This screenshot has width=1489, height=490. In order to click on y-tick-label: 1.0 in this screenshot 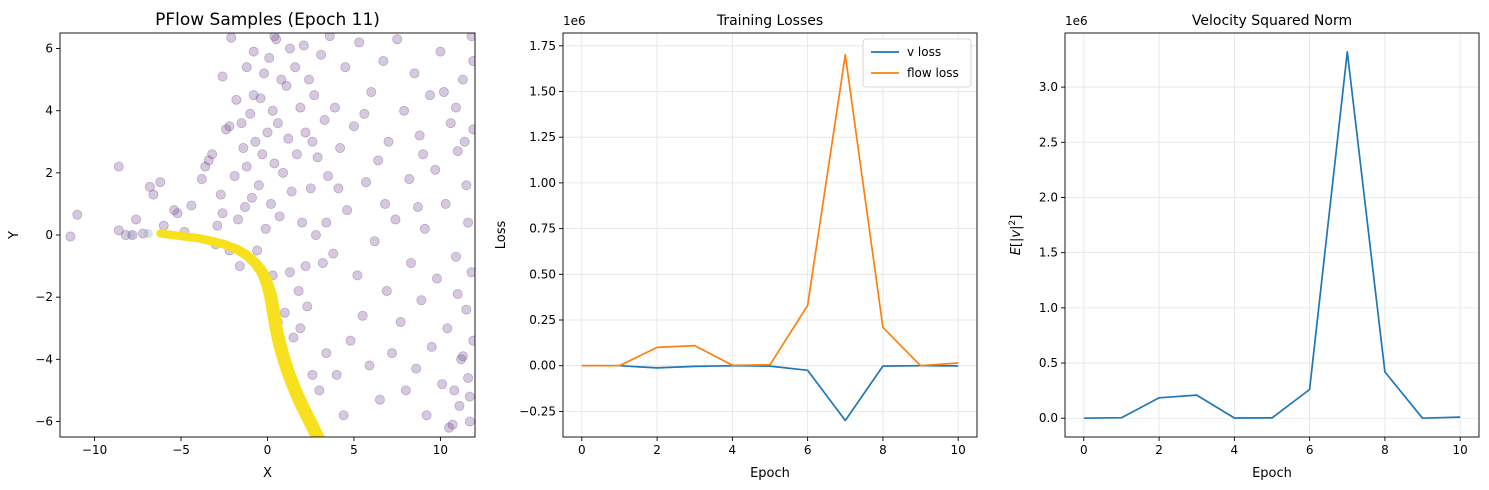, I will do `click(1048, 308)`.